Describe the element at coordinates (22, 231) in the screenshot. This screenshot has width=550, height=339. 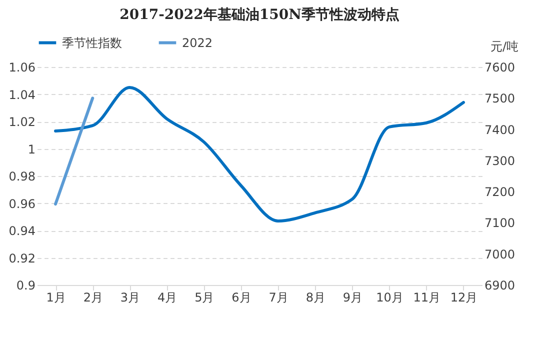
I see `y-tick-label: 0.94` at that location.